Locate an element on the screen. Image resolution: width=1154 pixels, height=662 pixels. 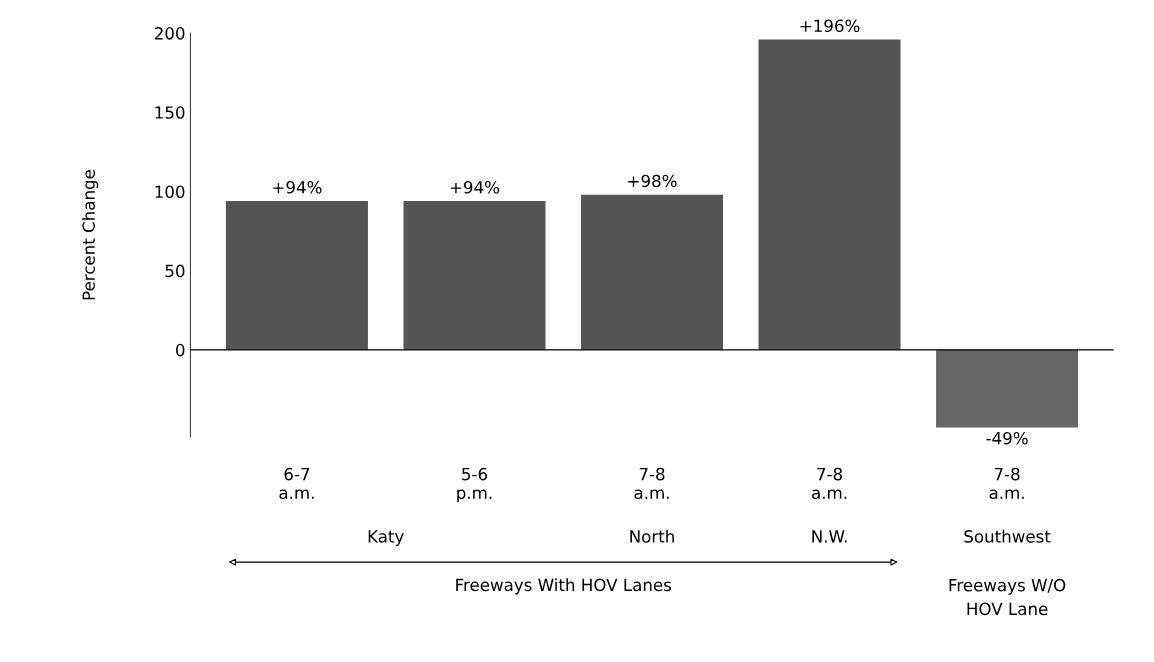
y-tick-label: 100 is located at coordinates (170, 192).